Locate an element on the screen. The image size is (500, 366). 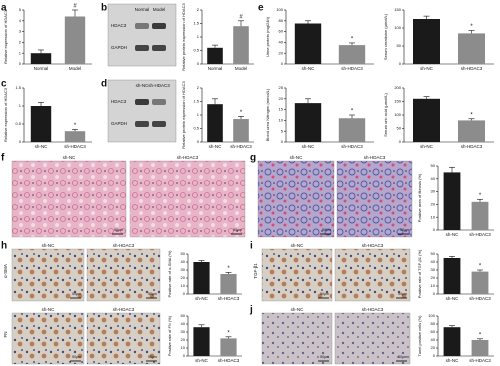
y-axis-label: Serum creatinine (μmol/L) is located at coordinates (385, 36).